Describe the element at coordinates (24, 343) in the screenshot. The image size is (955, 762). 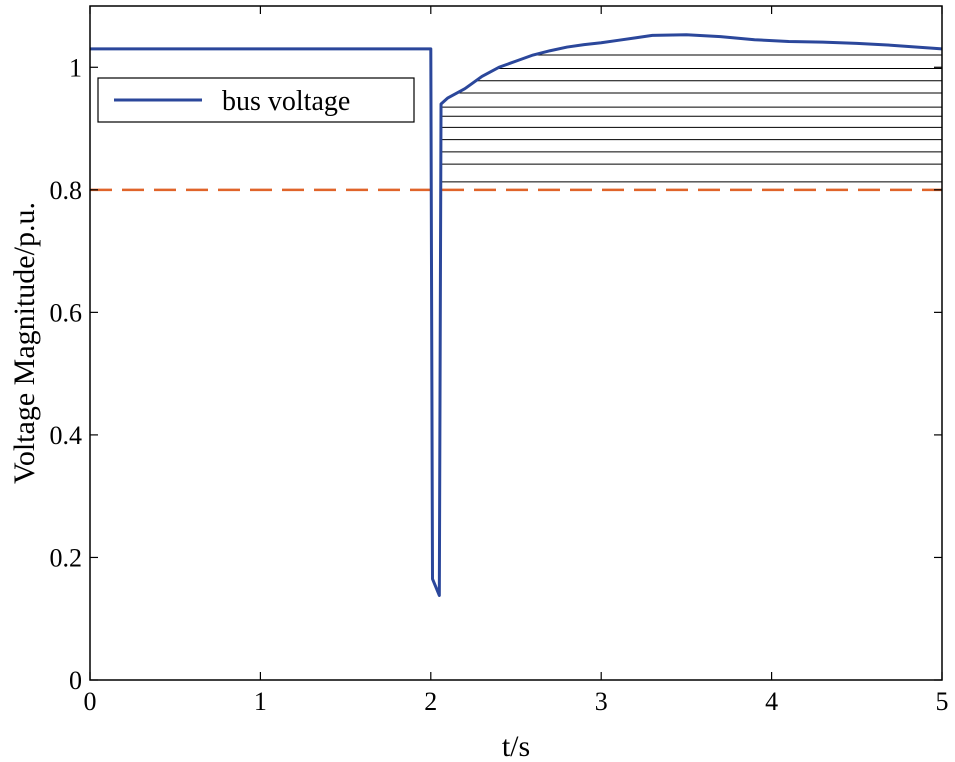
I see `y-axis-title: Voltage Magnitude/p.u.` at that location.